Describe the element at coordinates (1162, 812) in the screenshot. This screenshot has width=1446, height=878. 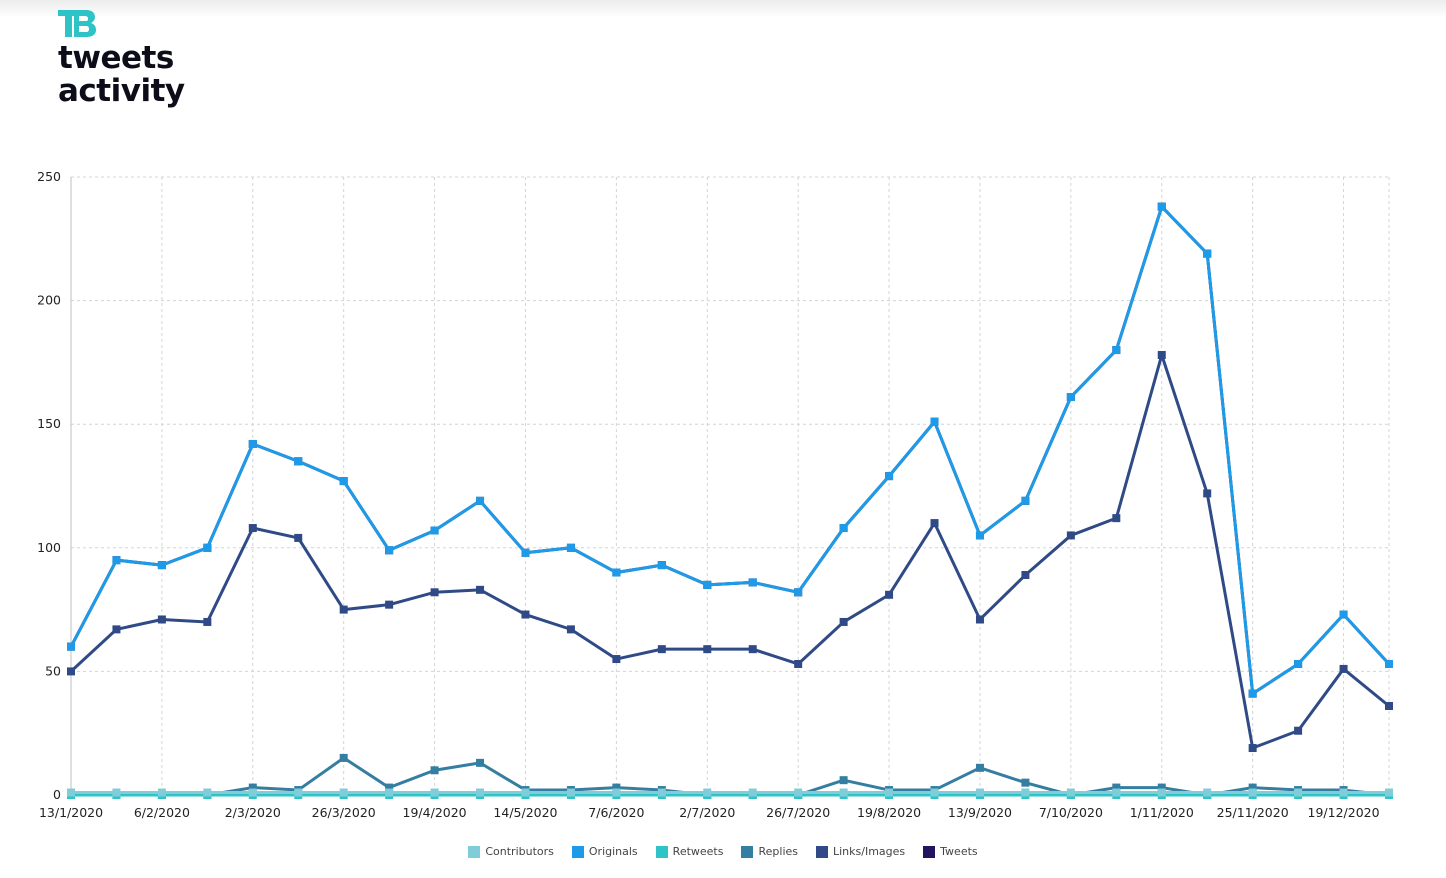
I see `x-tick-label: 1/11/2020` at that location.